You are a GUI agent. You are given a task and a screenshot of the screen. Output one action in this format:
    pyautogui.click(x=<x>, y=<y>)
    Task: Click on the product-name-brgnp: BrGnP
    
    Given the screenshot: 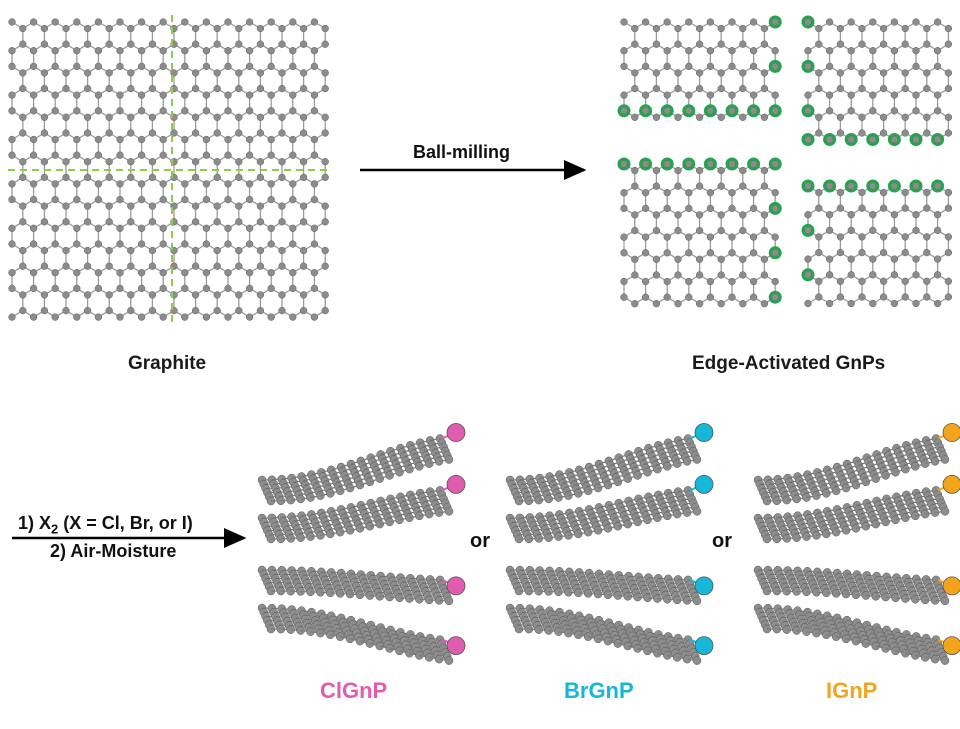 What is the action you would take?
    pyautogui.click(x=599, y=690)
    